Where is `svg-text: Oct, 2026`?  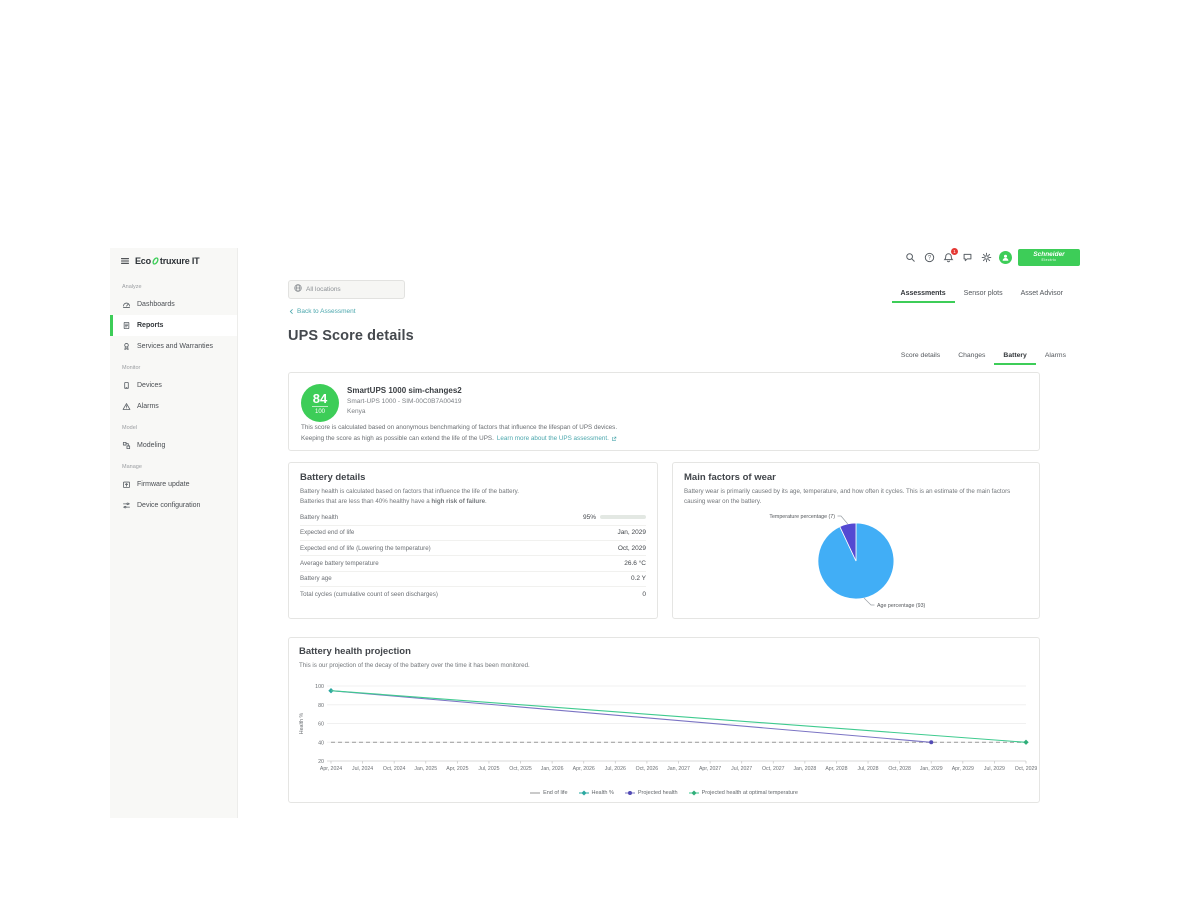 svg-text: Oct, 2026 is located at coordinates (647, 769).